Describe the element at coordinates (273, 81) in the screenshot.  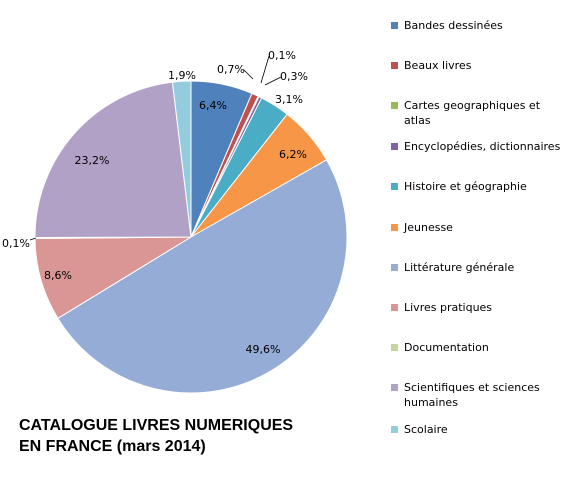
I see `leader-line-encyclopedies-dictionnaires` at that location.